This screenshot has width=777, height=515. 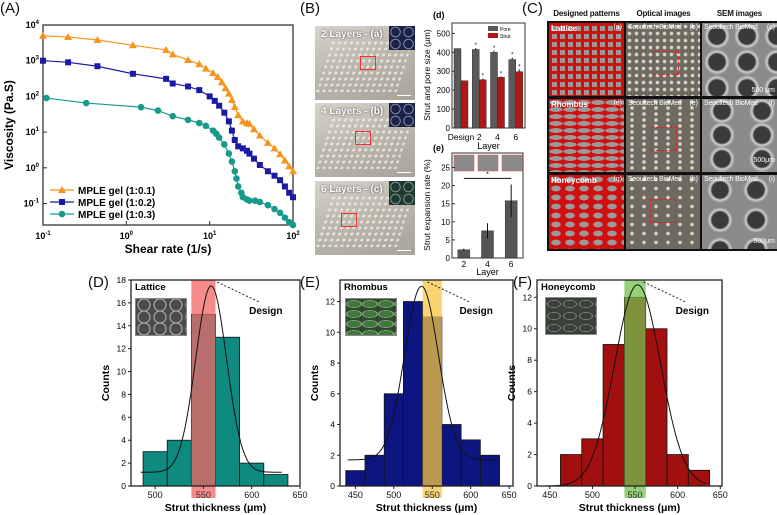 What do you see at coordinates (365, 63) in the screenshot?
I see `photo-2-layers: 2 Layers - (a)` at bounding box center [365, 63].